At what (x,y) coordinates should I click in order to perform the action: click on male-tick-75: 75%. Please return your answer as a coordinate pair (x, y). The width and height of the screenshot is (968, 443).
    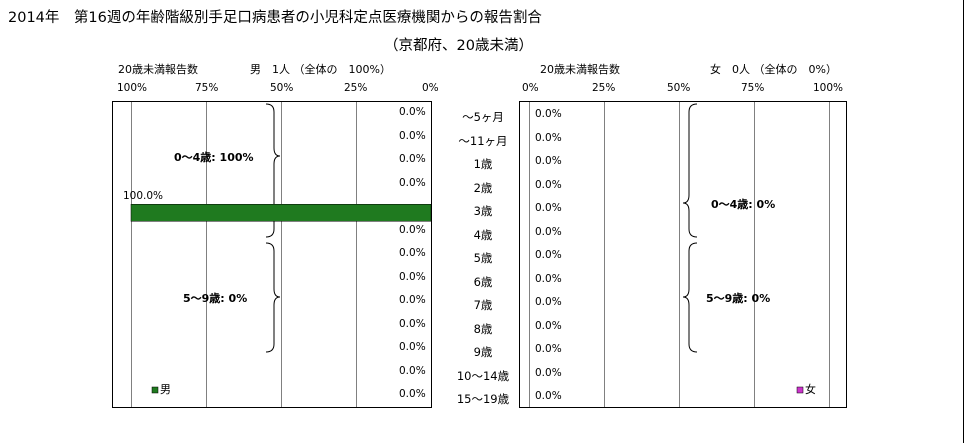
    Looking at the image, I should click on (207, 88).